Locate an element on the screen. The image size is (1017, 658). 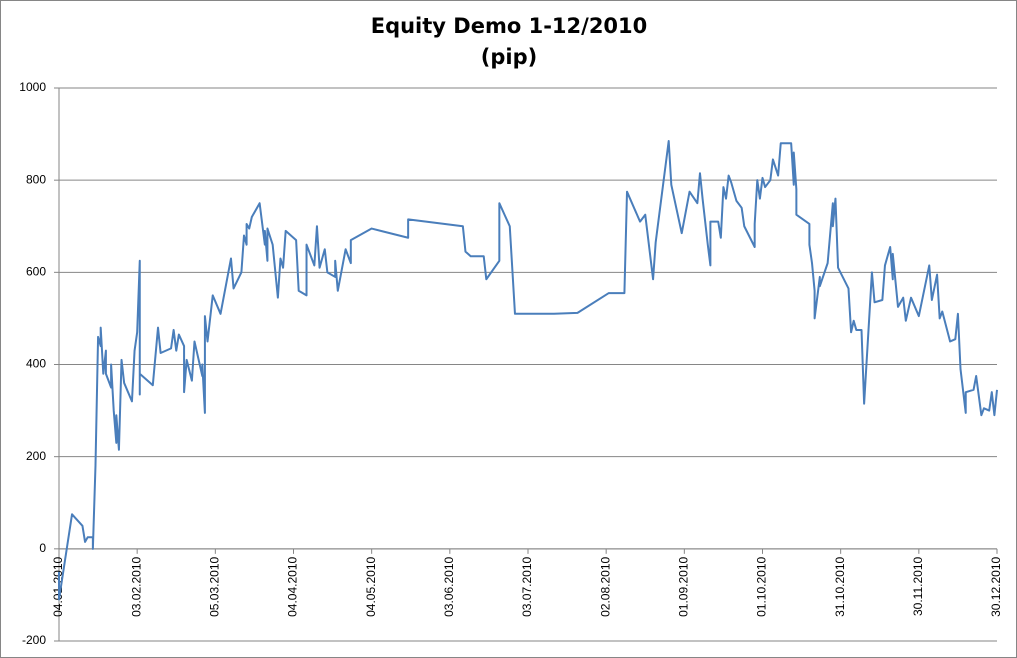
x-tick-label: 03.02.2010 is located at coordinates (136, 587).